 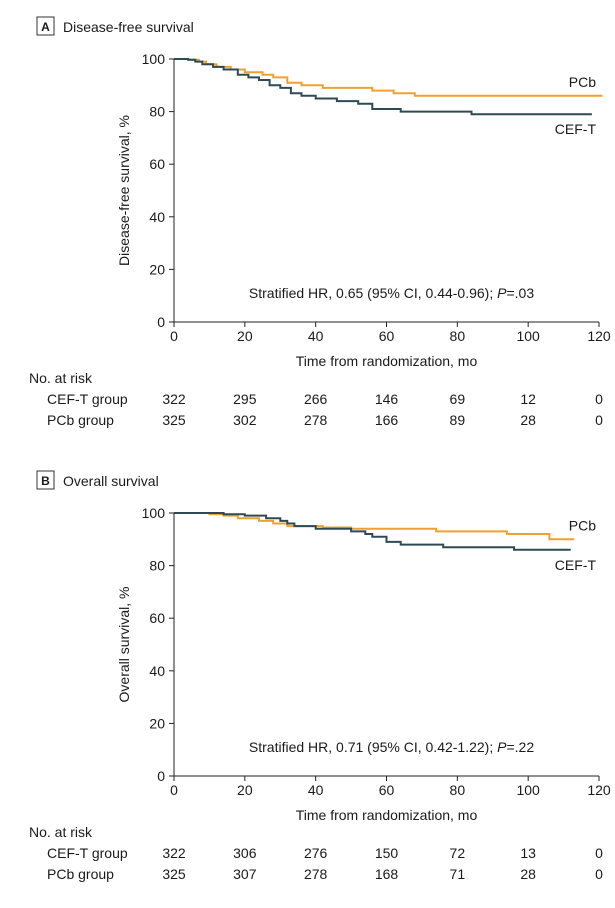 I want to click on panel-title: Disease-free survival, so click(x=128, y=27).